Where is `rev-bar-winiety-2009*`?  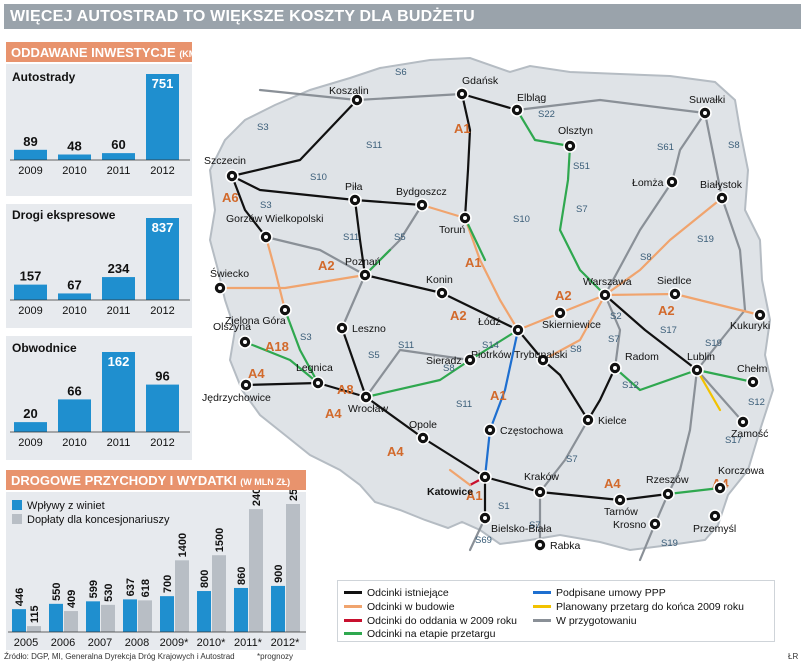 rev-bar-winiety-2009* is located at coordinates (167, 614).